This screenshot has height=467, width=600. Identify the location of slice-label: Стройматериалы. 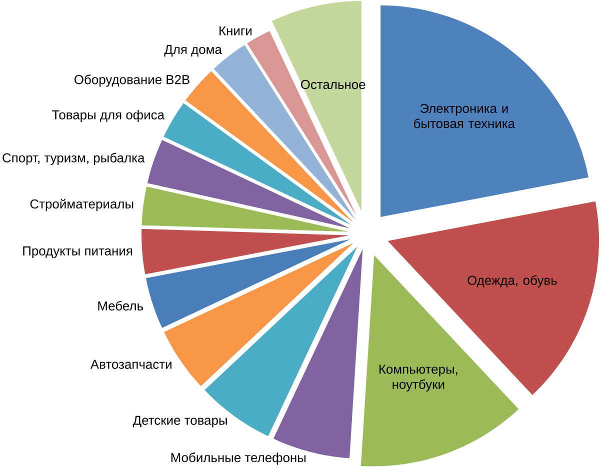
(82, 204).